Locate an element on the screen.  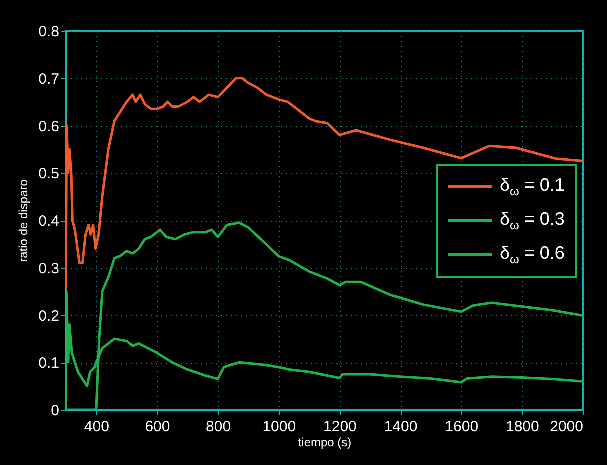
y-tick-label: 0.3 is located at coordinates (49, 269).